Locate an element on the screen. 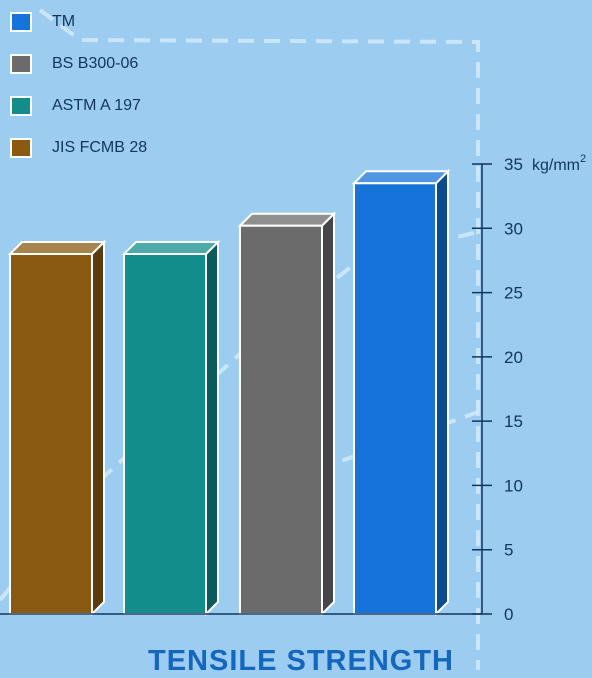 This screenshot has height=678, width=592. bar-top-tm is located at coordinates (401, 177).